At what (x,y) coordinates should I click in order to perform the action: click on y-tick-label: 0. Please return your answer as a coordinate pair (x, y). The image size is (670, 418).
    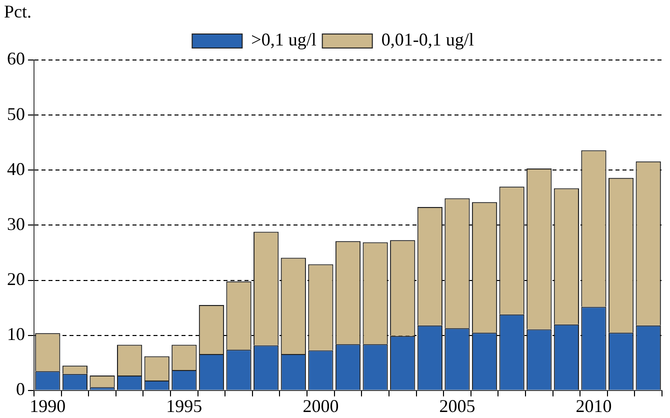
    Looking at the image, I should click on (20, 389).